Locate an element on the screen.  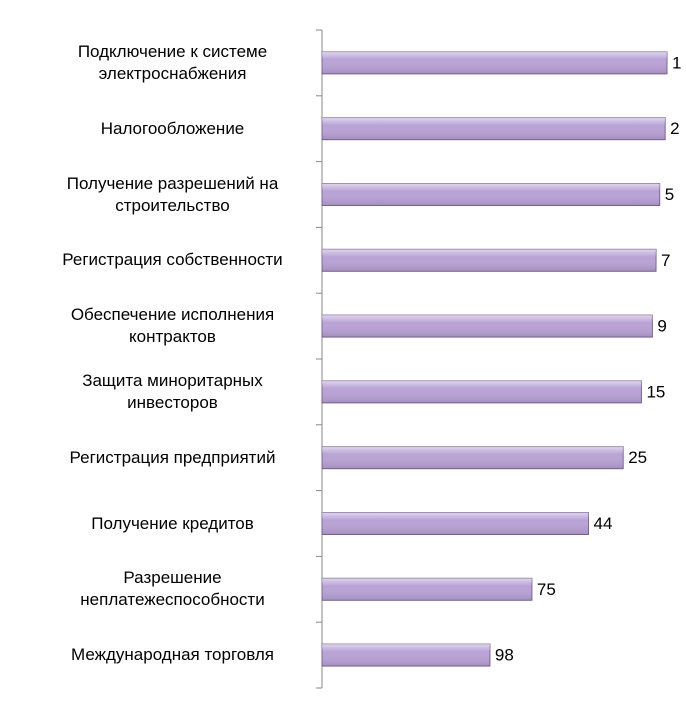
value-label: 25 is located at coordinates (637, 457).